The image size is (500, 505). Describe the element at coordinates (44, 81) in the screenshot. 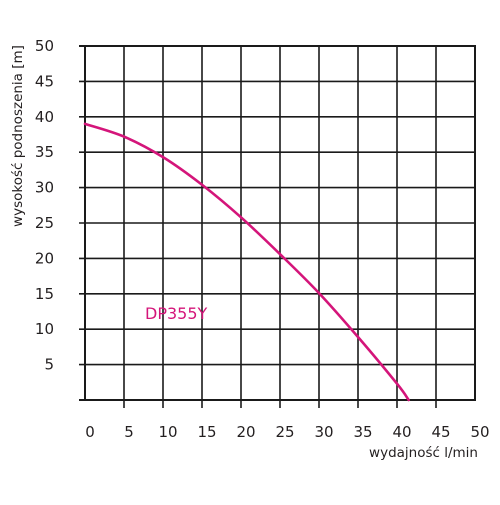

I see `y-tick-label-45: 45` at that location.